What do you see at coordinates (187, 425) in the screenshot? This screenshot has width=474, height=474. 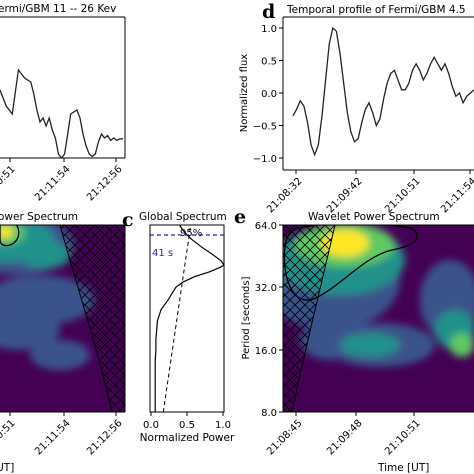 I see `c-xtick-label: 0.5` at bounding box center [187, 425].